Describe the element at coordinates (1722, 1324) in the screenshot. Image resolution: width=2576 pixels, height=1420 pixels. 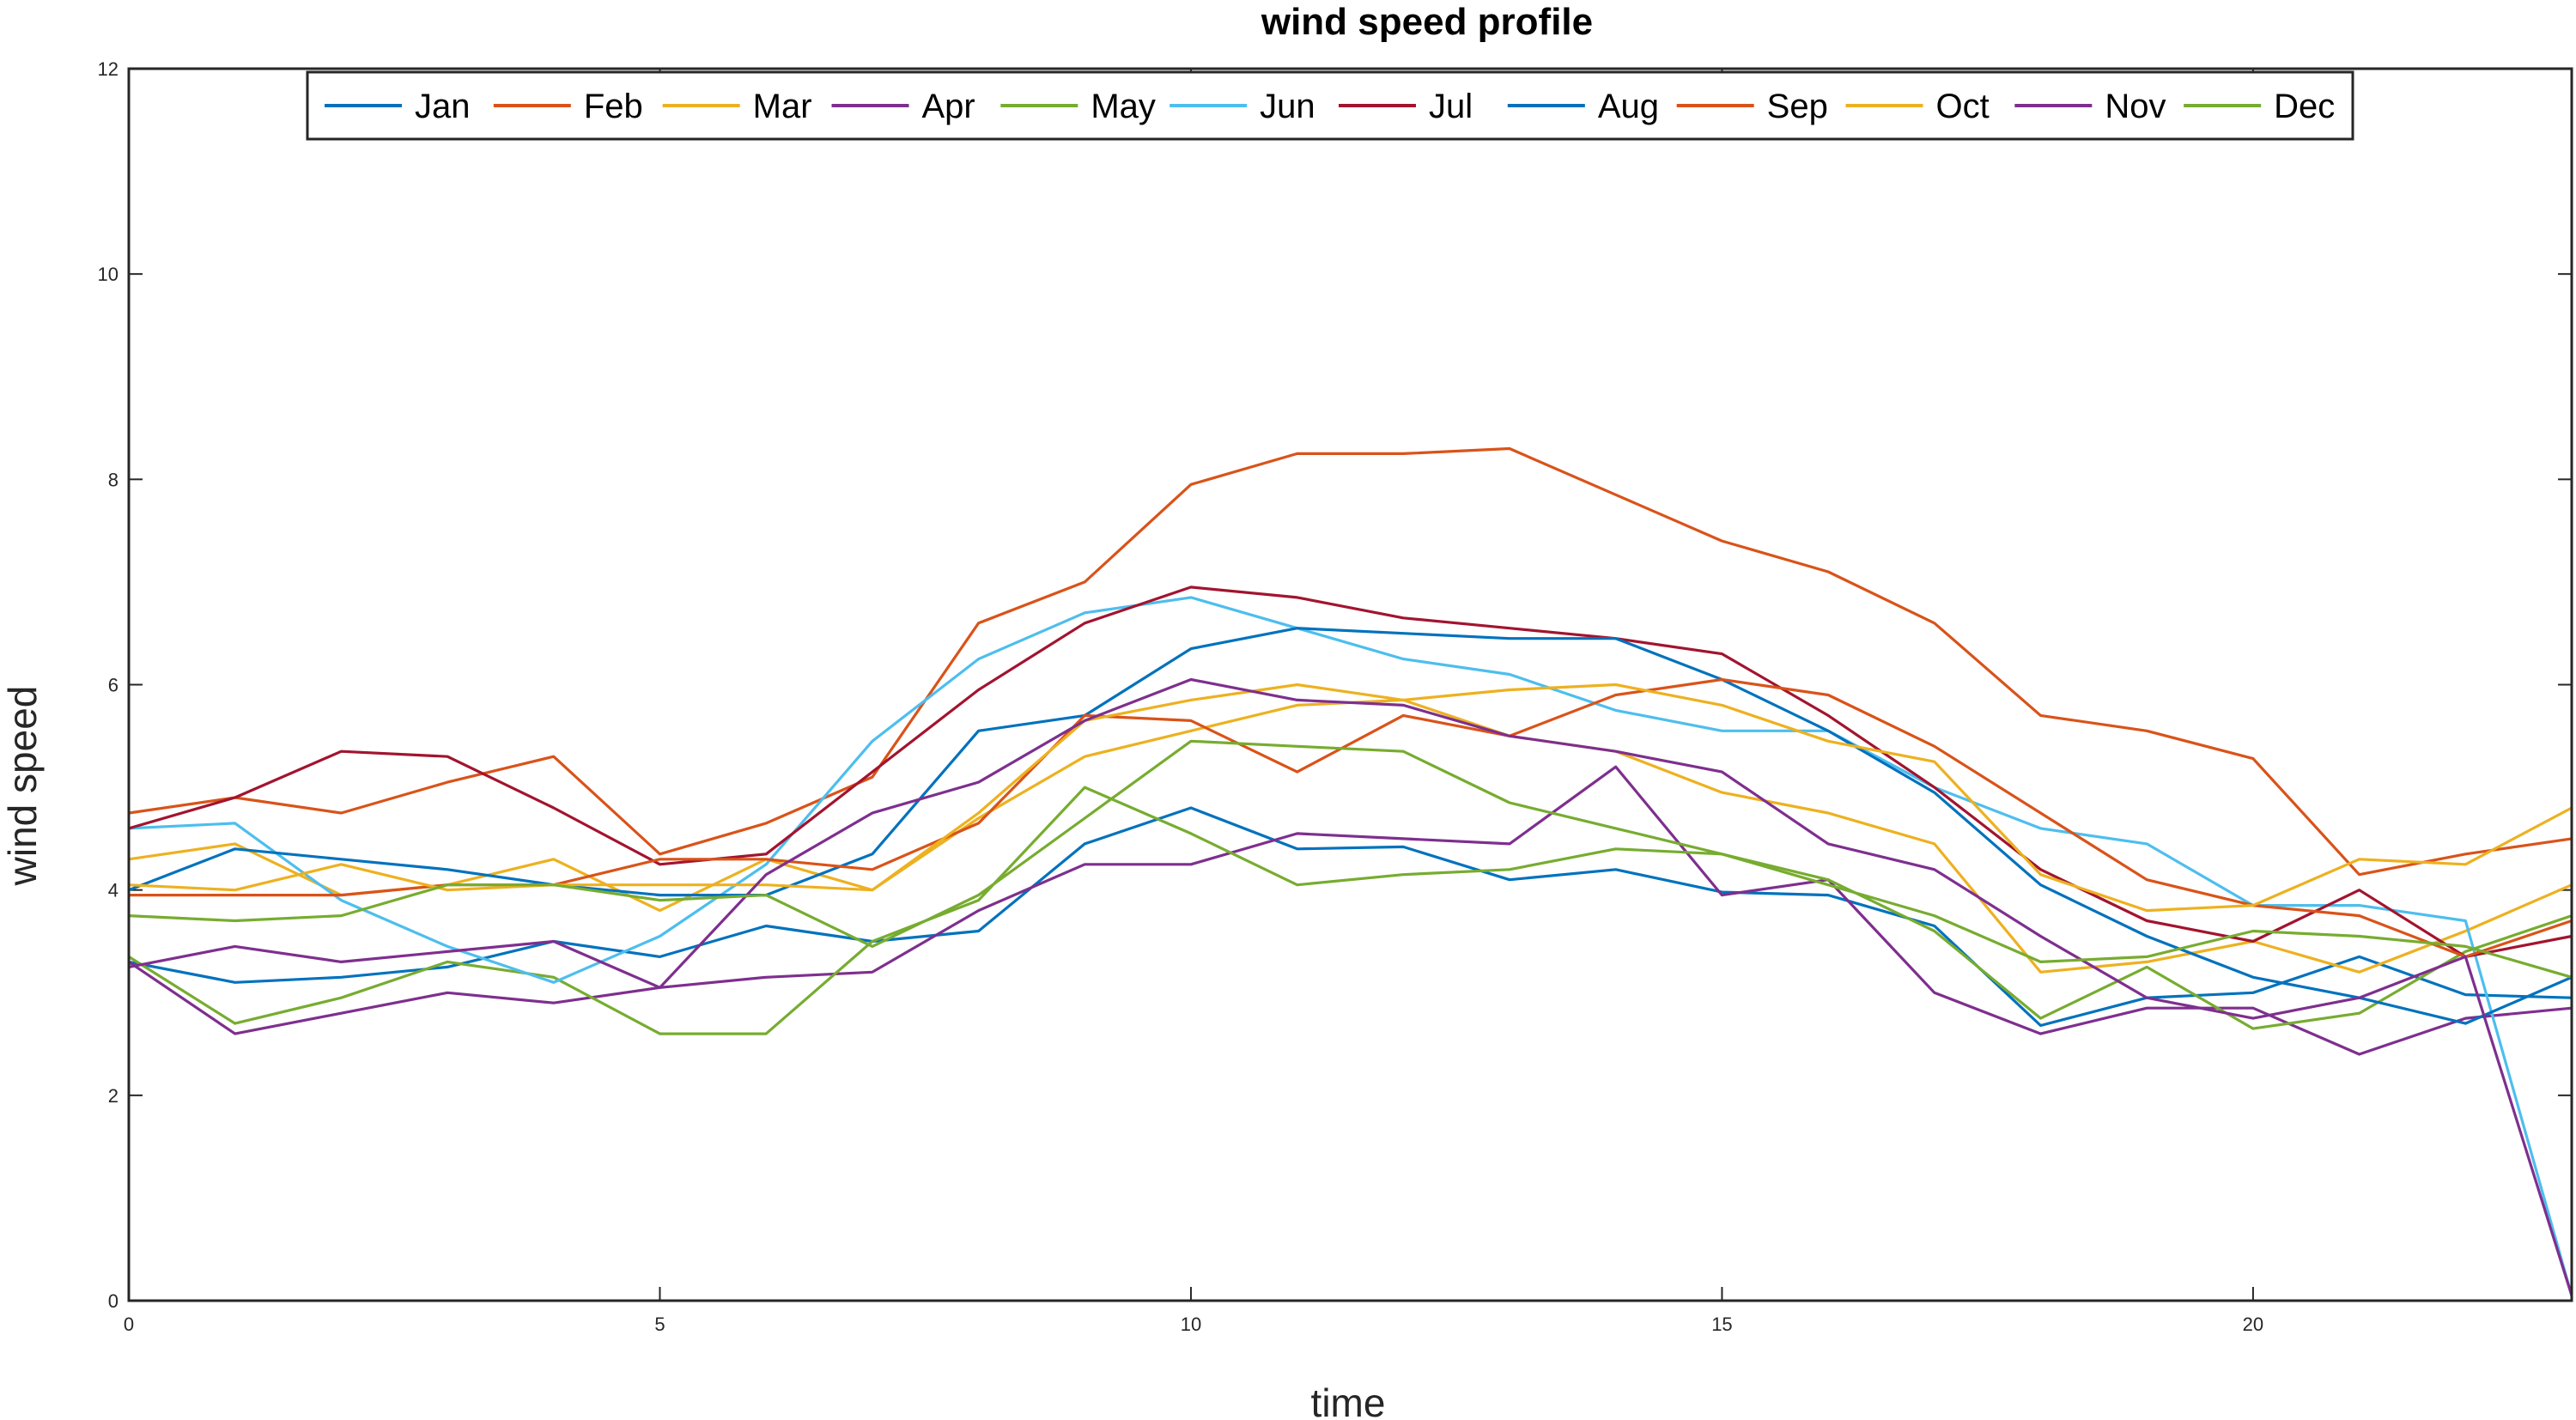
I see `x-tick-label: 15` at that location.